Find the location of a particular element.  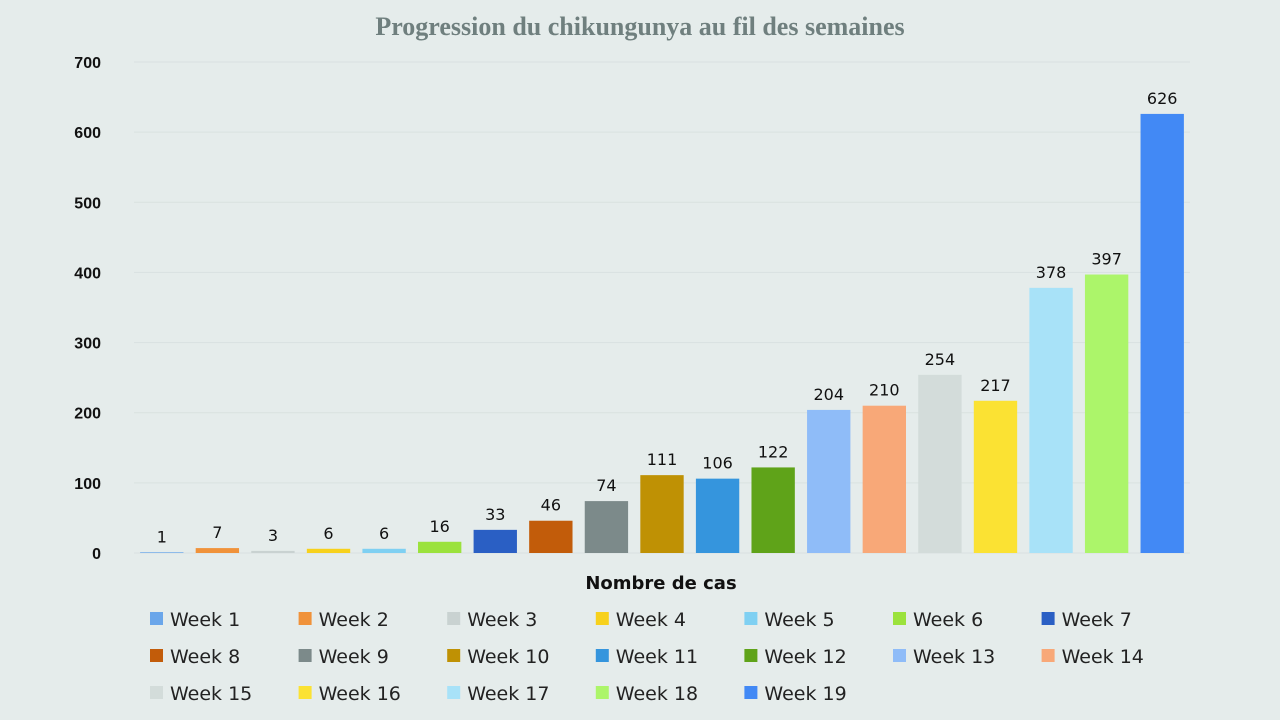

data-label: 33 is located at coordinates (495, 514).